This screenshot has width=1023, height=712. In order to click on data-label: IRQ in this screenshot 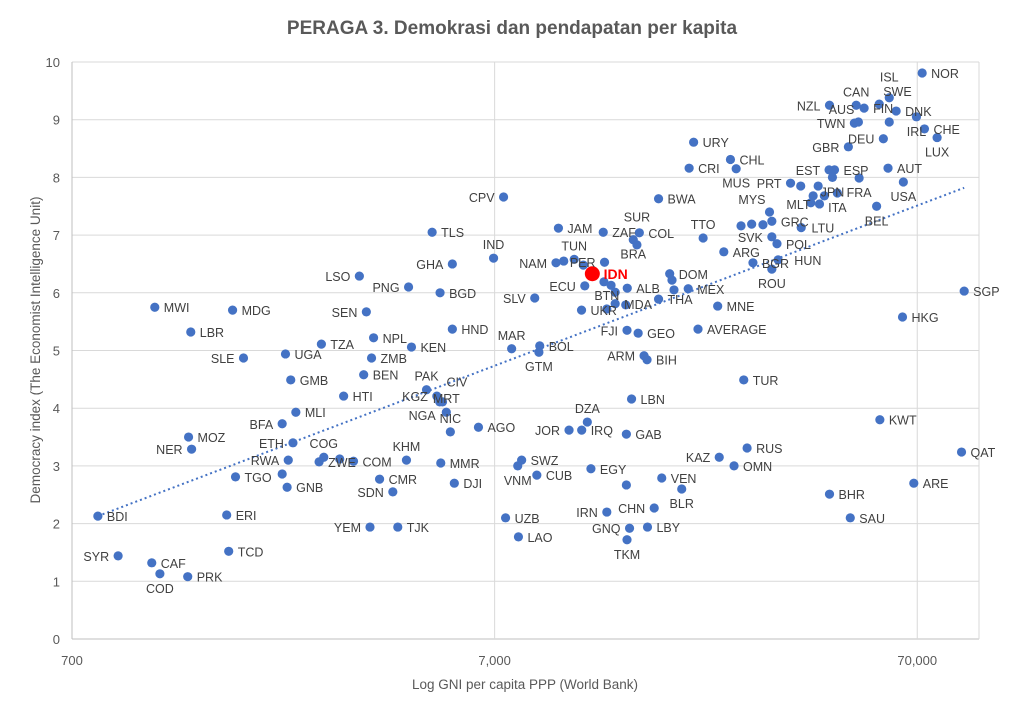, I will do `click(602, 431)`.